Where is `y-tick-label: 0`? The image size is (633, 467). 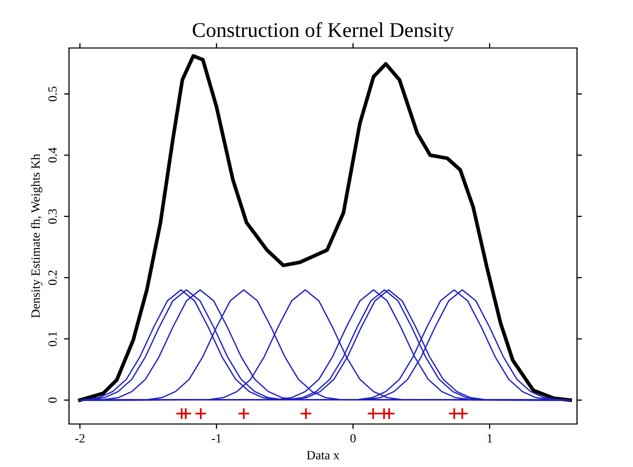
y-tick-label: 0 is located at coordinates (52, 400).